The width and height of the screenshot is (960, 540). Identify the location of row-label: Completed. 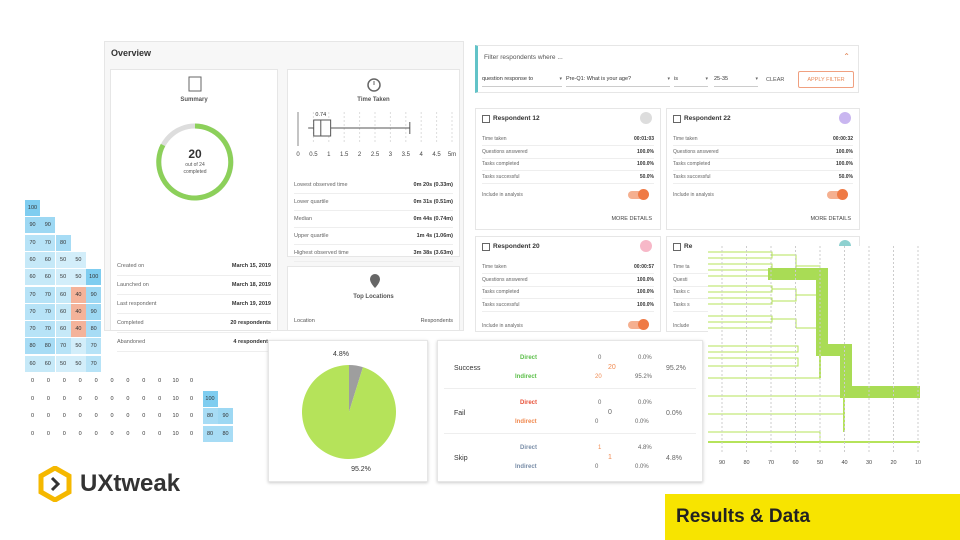
(130, 322).